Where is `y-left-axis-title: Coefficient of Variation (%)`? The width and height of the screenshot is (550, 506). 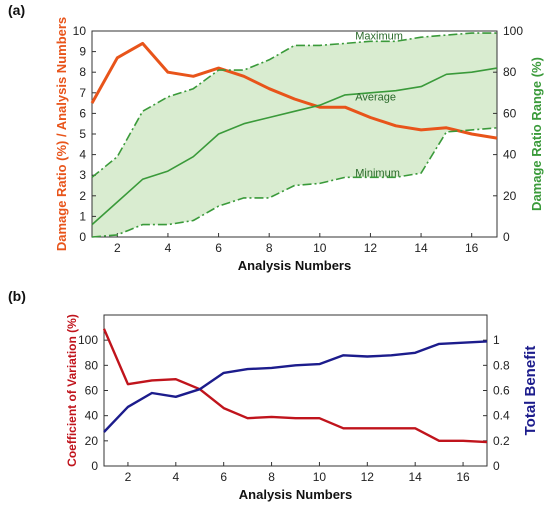
y-left-axis-title: Coefficient of Variation (%) is located at coordinates (72, 390).